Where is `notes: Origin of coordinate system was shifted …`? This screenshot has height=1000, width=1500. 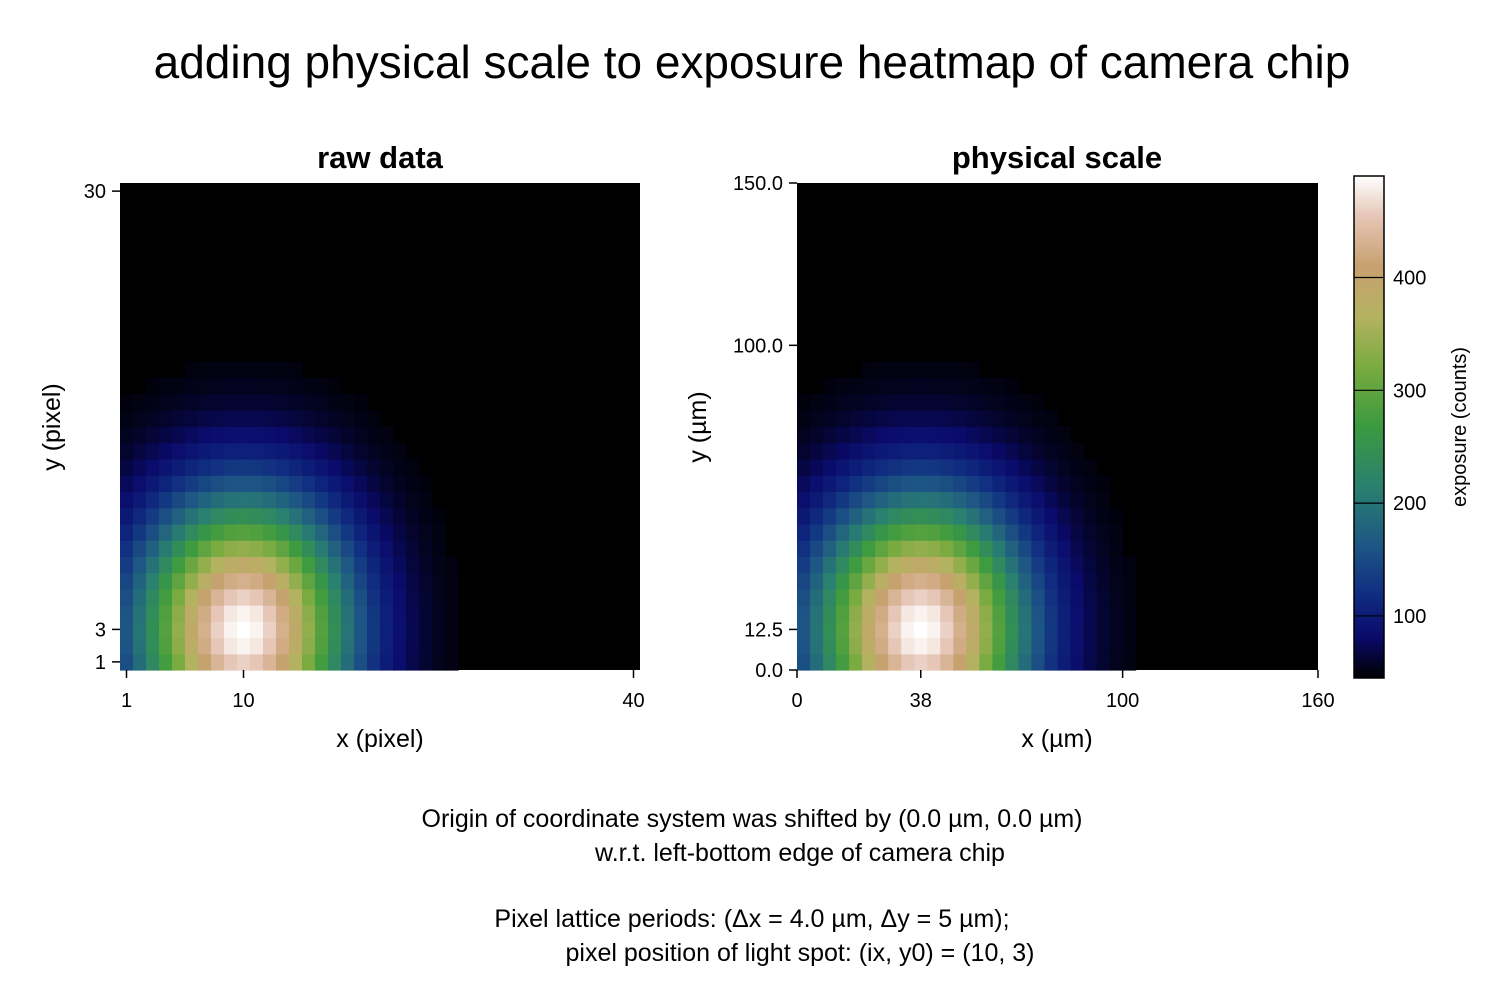 notes: Origin of coordinate system was shifted … is located at coordinates (752, 886).